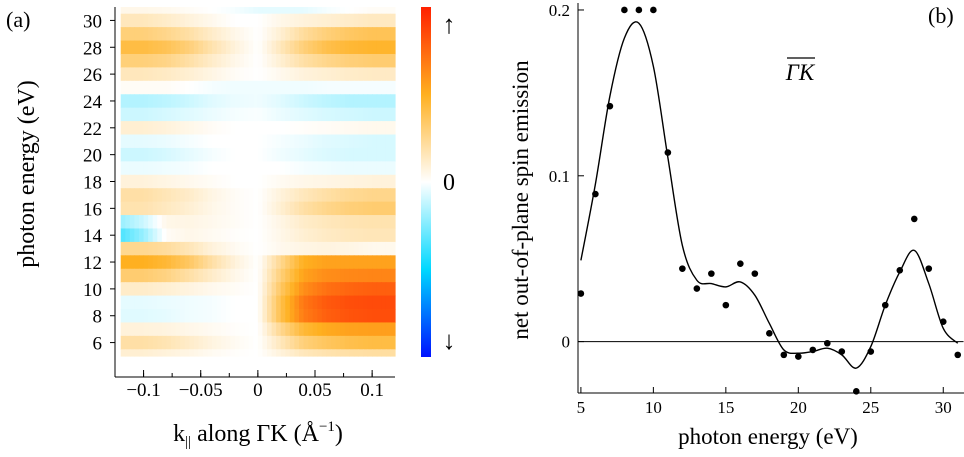 This screenshot has height=457, width=964. I want to click on scatter-ylabel: net out-of-plane spin emission, so click(520, 200).